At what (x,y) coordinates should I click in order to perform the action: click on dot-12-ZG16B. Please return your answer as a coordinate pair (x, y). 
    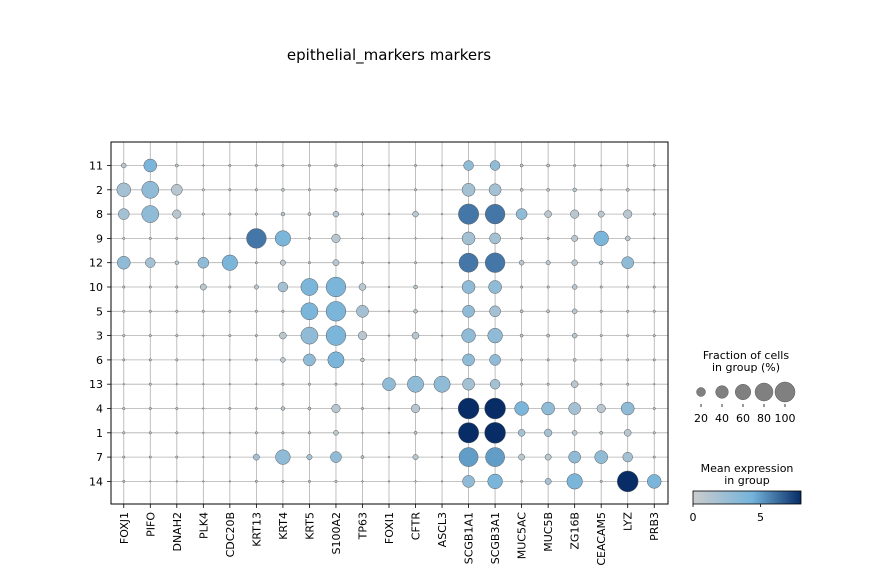
    Looking at the image, I should click on (574, 262).